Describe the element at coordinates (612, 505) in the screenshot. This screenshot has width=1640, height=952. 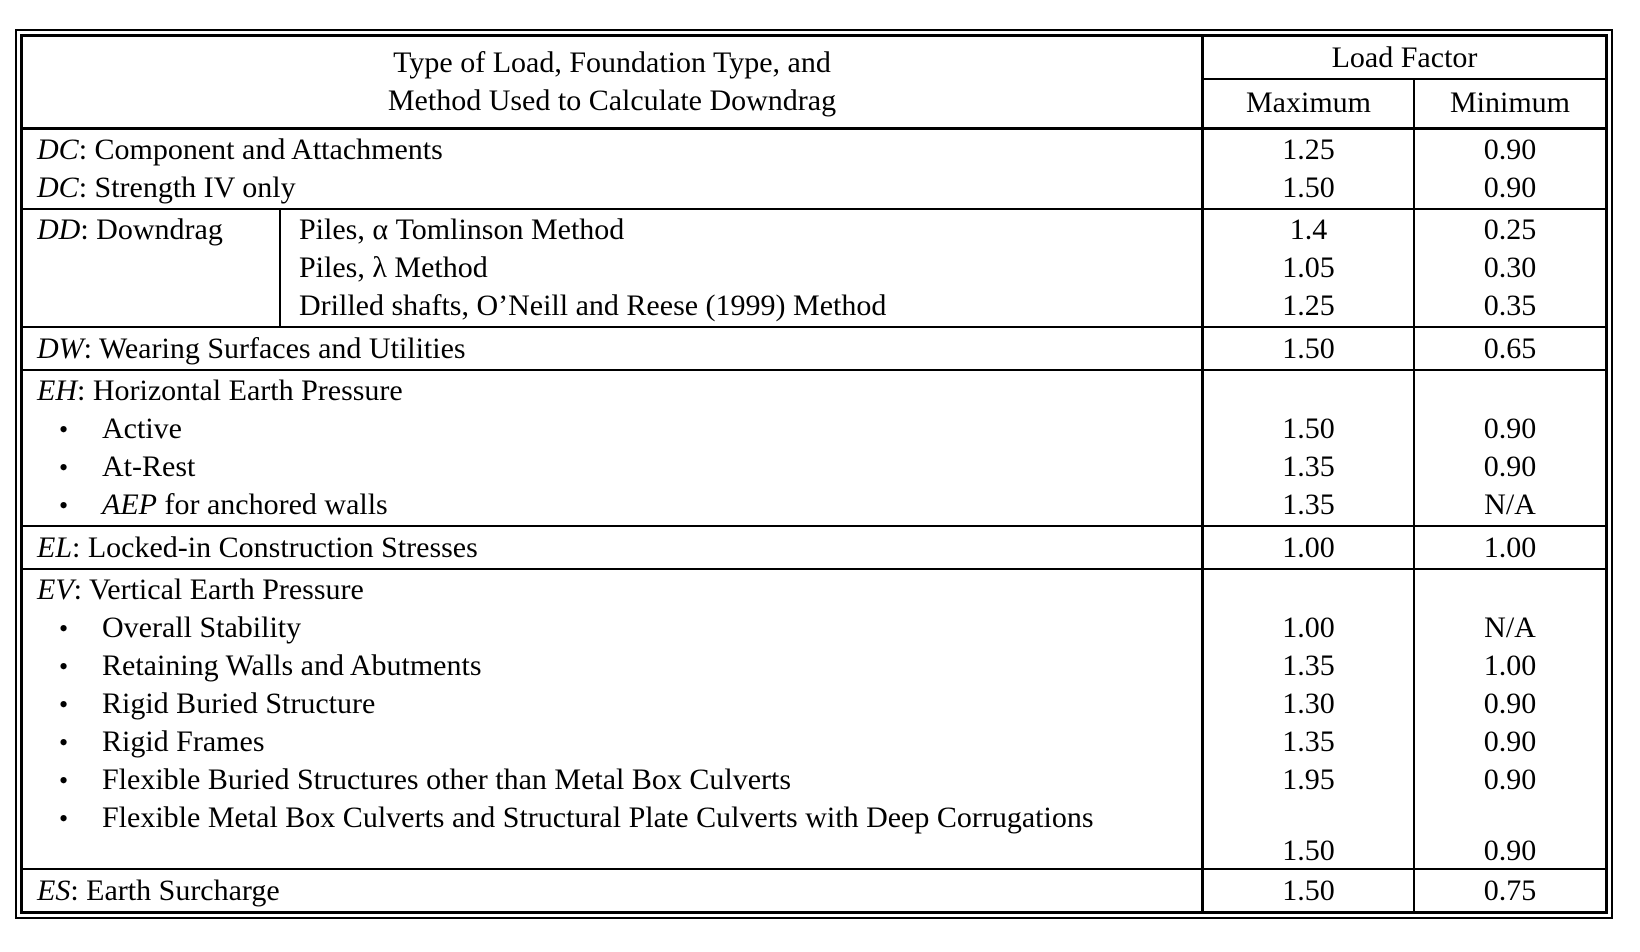
I see `eh-bullet-3: • AEP for anchored walls` at that location.